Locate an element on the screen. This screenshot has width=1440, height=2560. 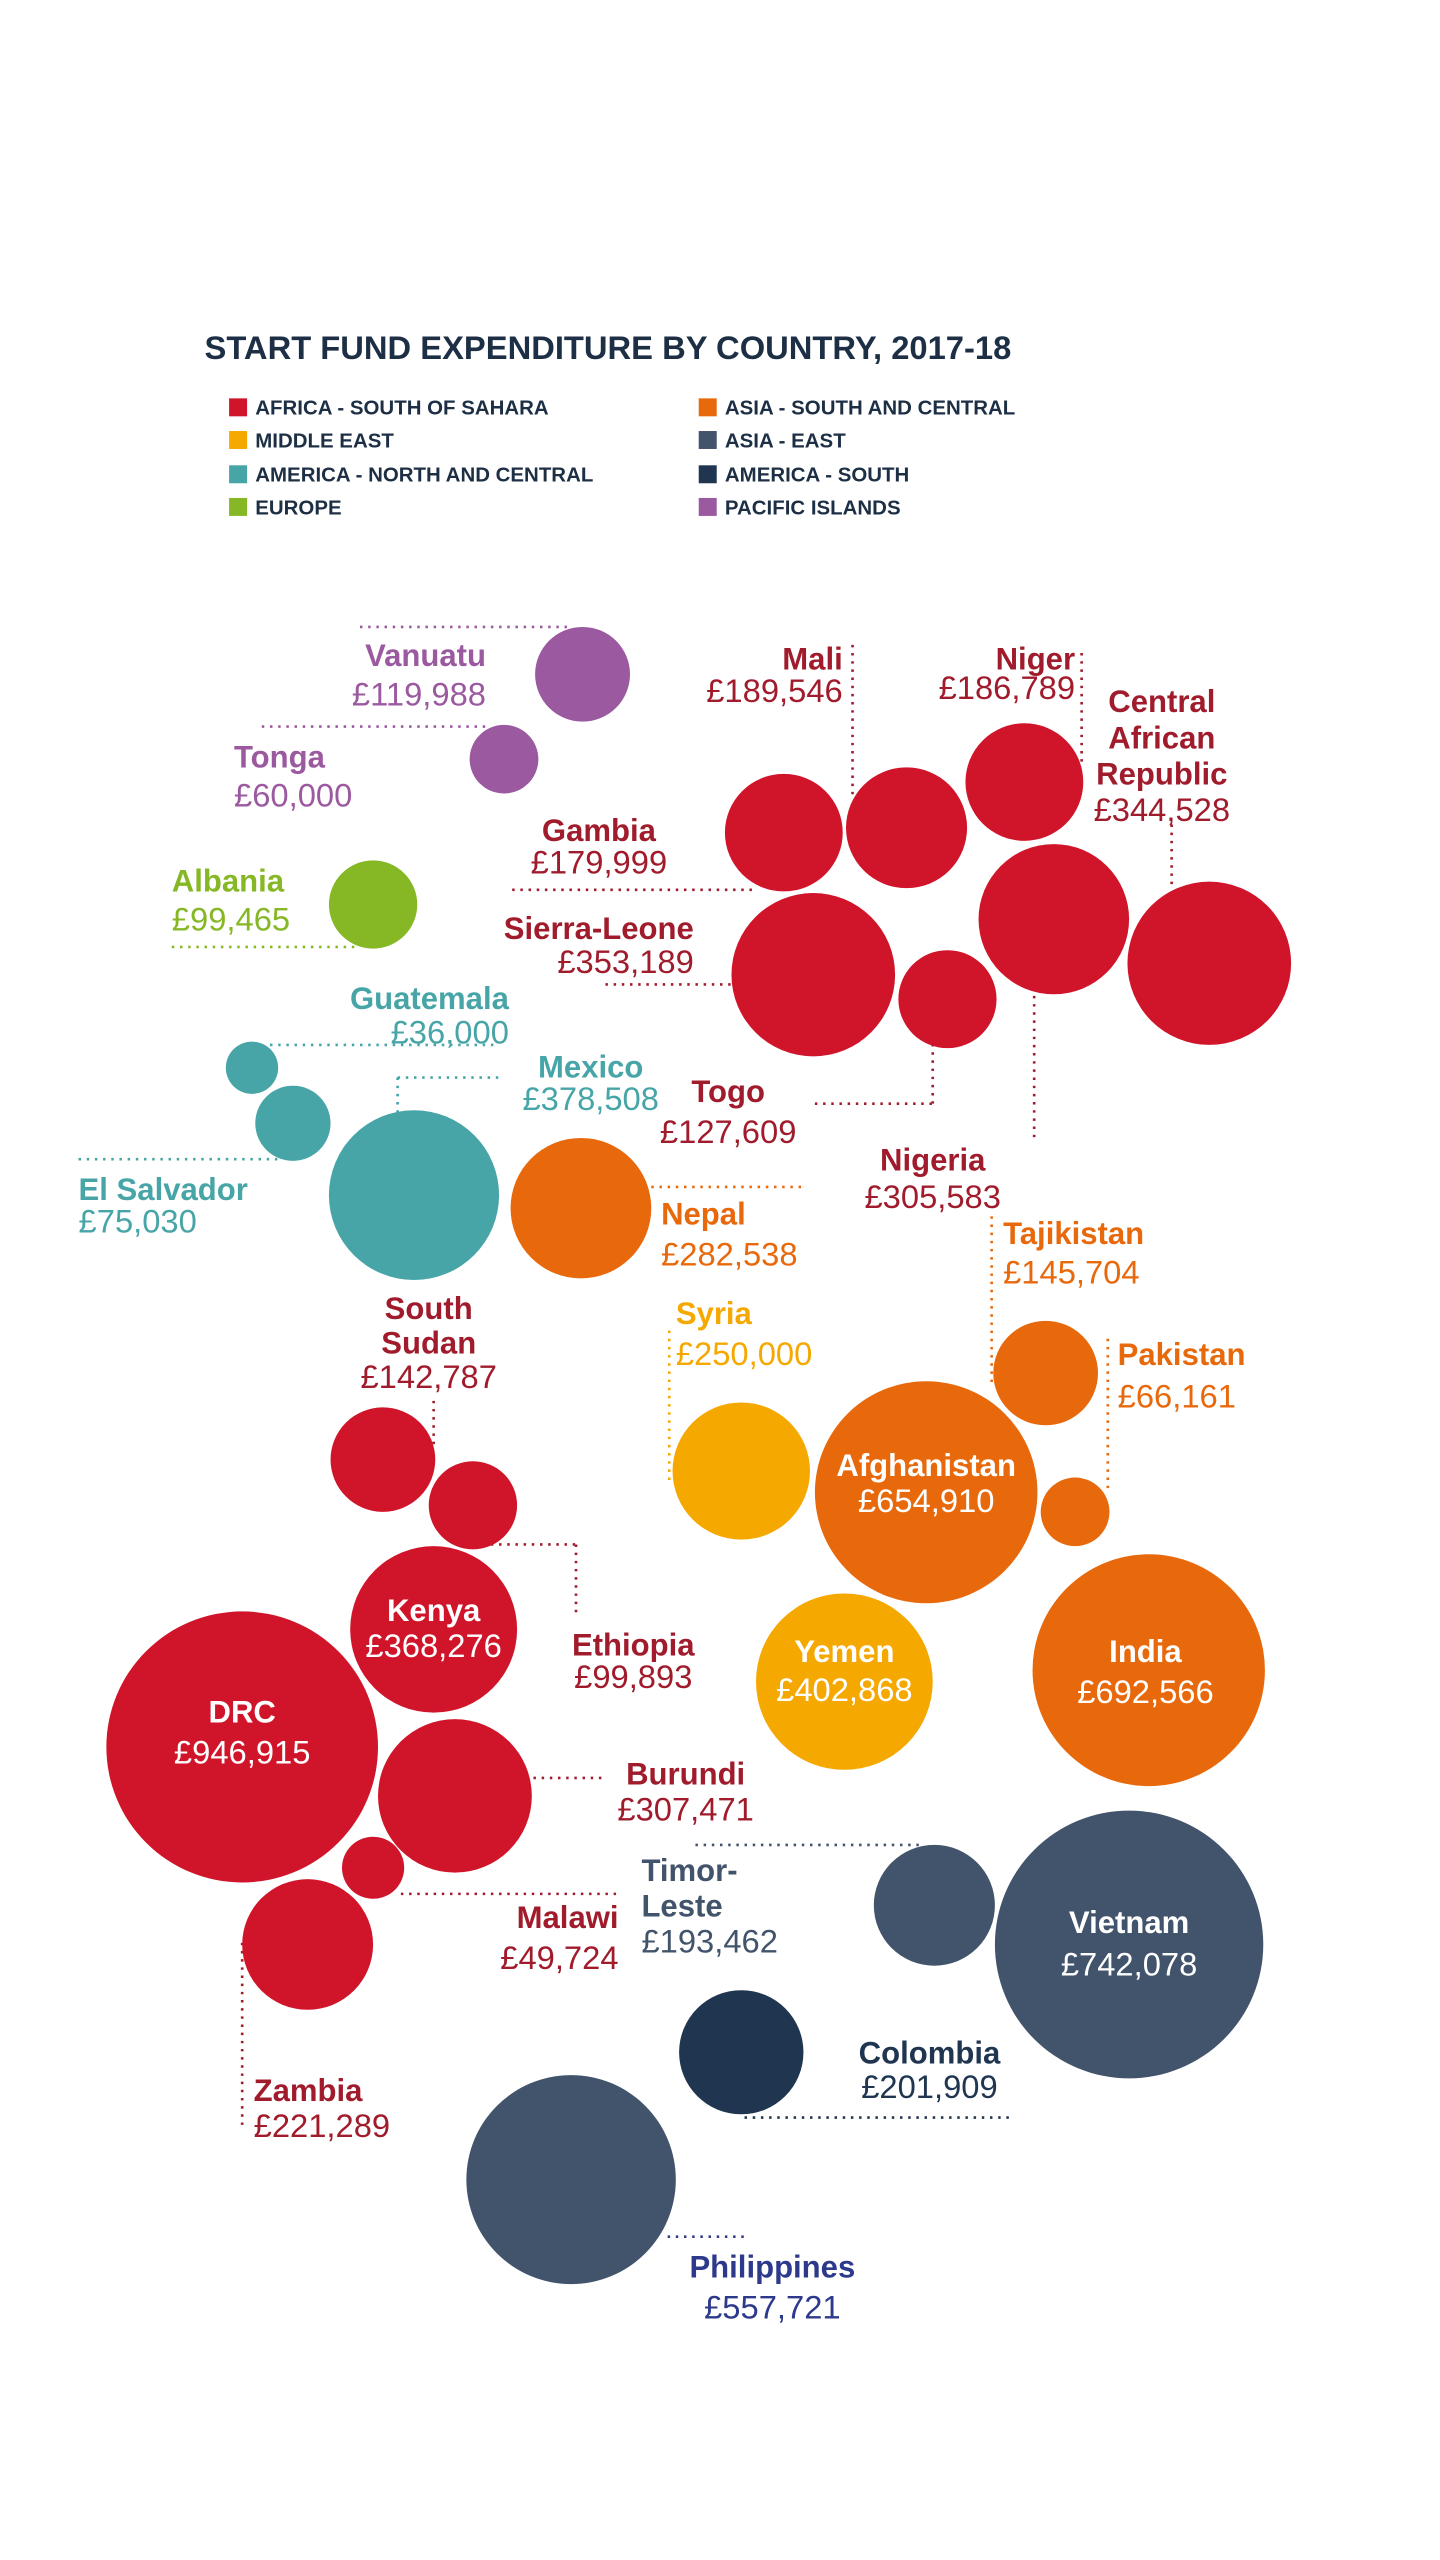
label-name-philippines: Philippines is located at coordinates (772, 2267).